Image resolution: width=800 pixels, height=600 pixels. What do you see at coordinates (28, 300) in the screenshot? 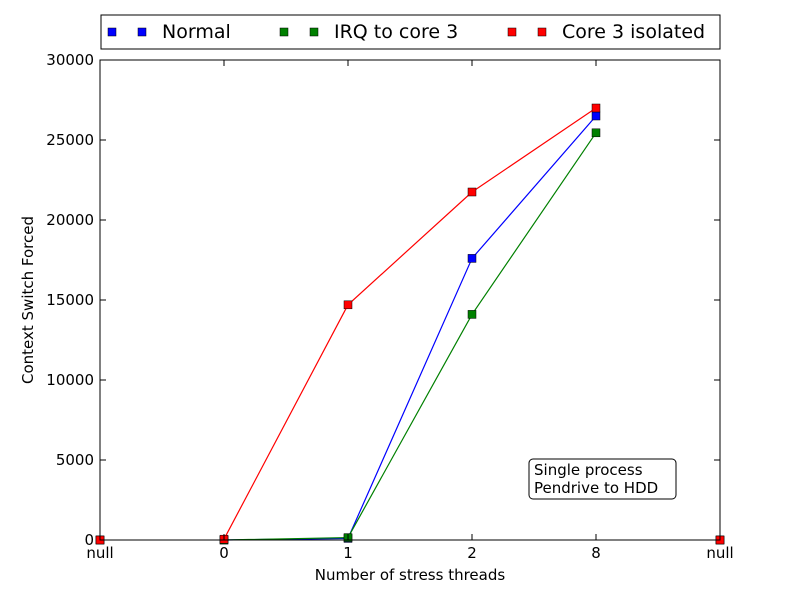
I see `y-axis-title: Context Switch Forced` at bounding box center [28, 300].